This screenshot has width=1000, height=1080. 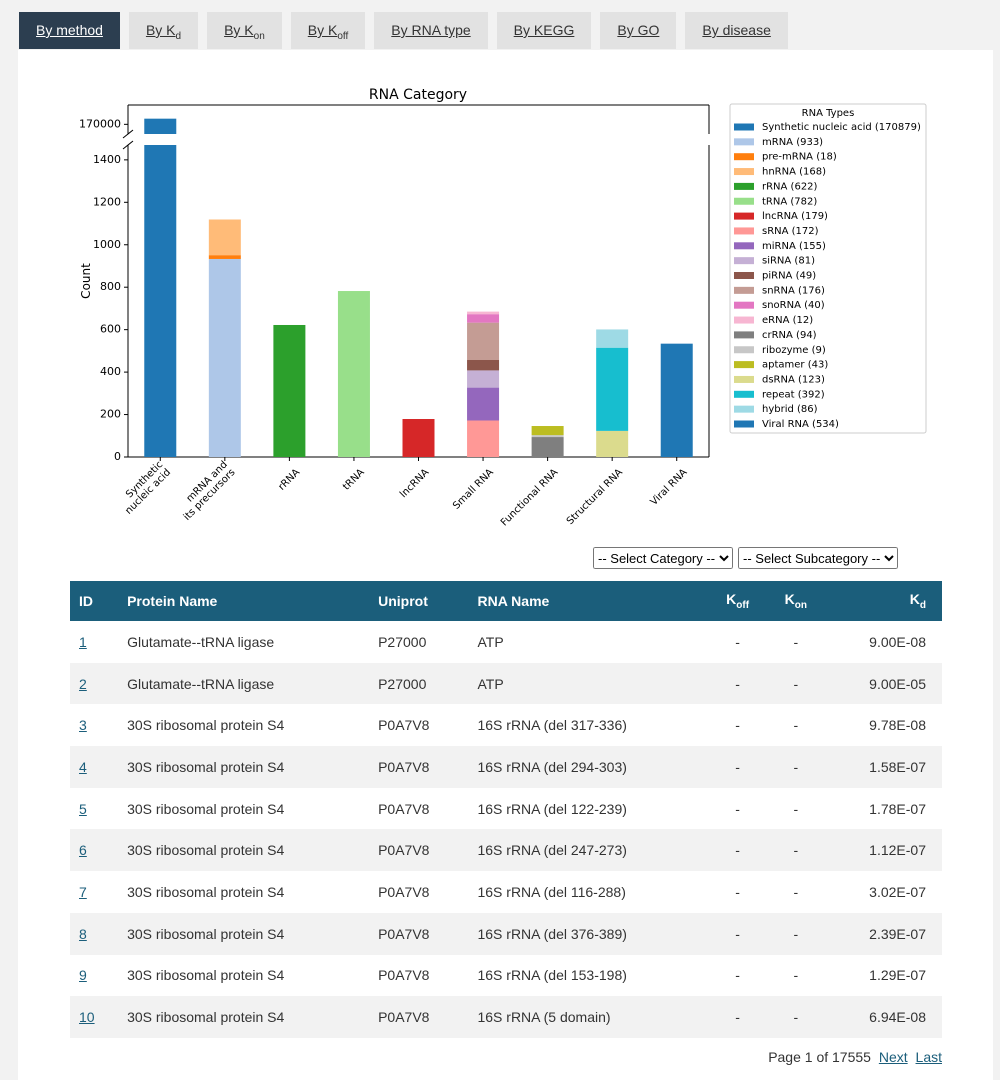 I want to click on x-tick-label: Syntheticnucleic acid, so click(x=144, y=487).